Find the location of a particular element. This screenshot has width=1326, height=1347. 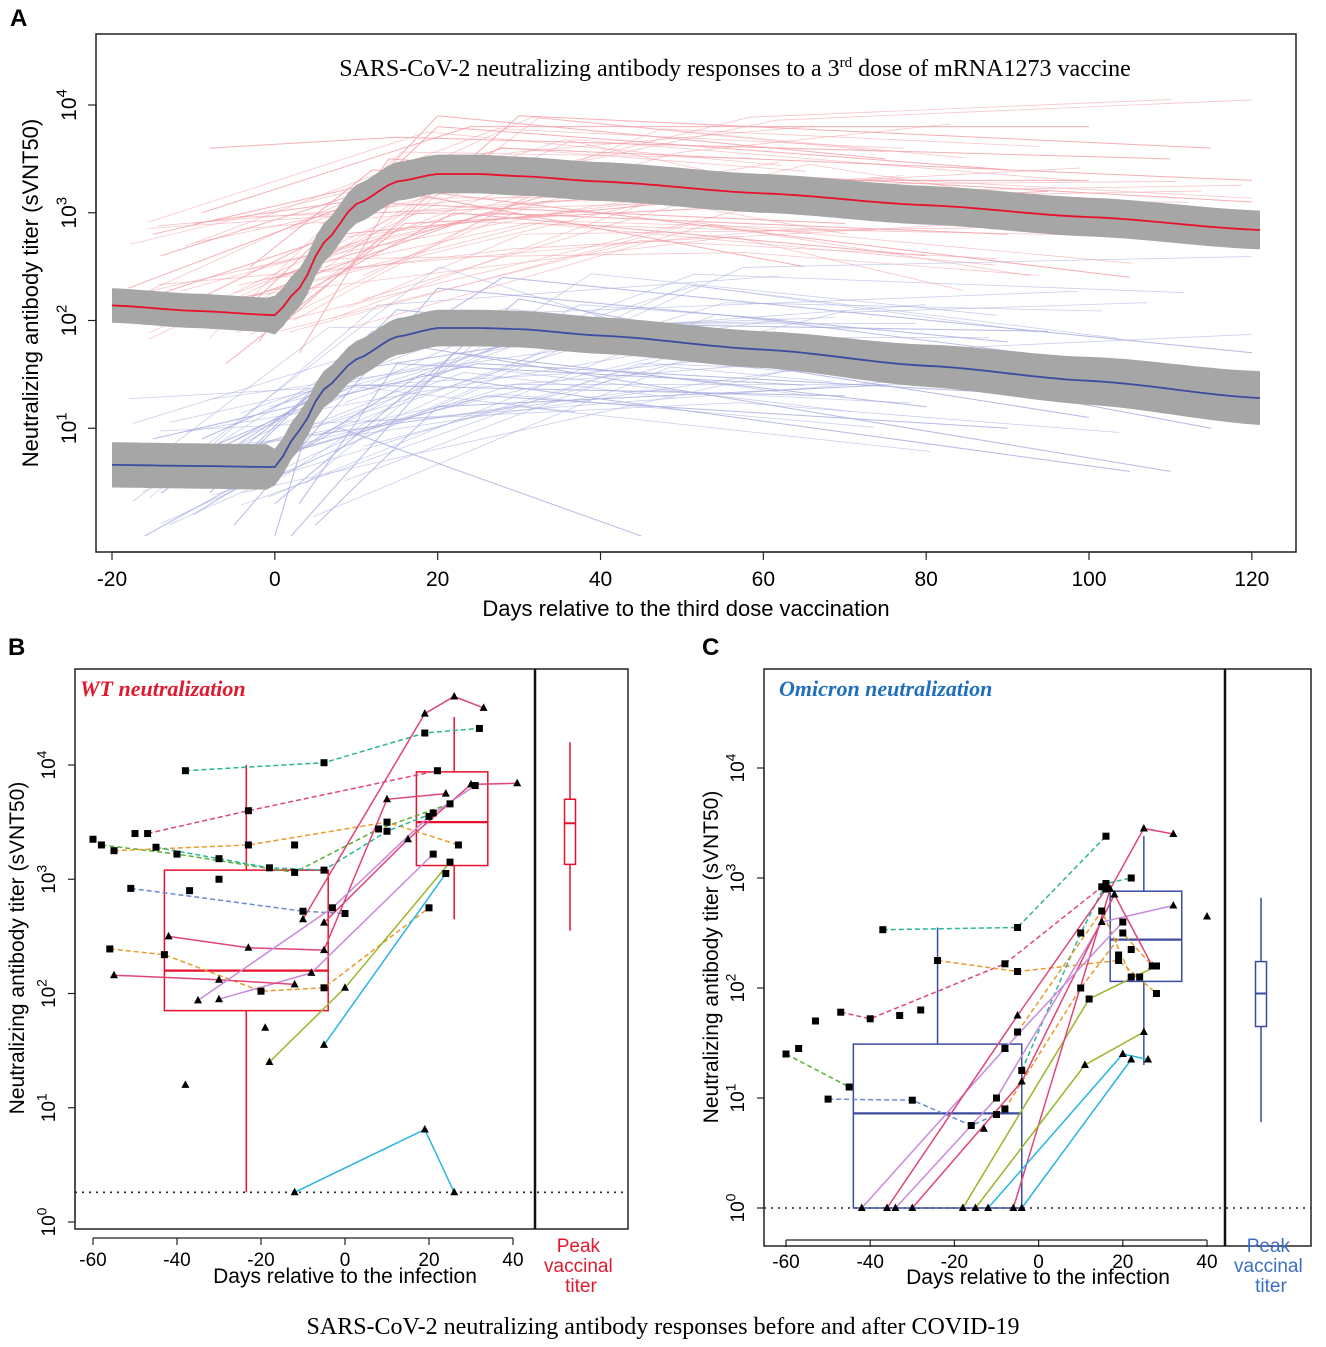

panel-a-y-axis-label: Neutralizing antibody titer (sVNT50) is located at coordinates (30, 293).